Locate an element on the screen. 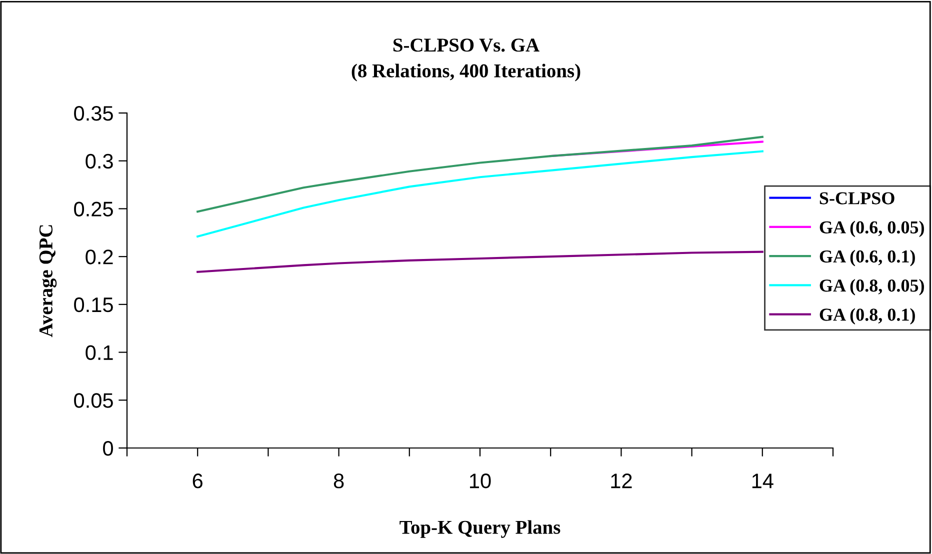 Image resolution: width=932 pixels, height=554 pixels. chart-title: S-CLPSO Vs. GA (8 Relations, 400 Iterations) is located at coordinates (466, 60).